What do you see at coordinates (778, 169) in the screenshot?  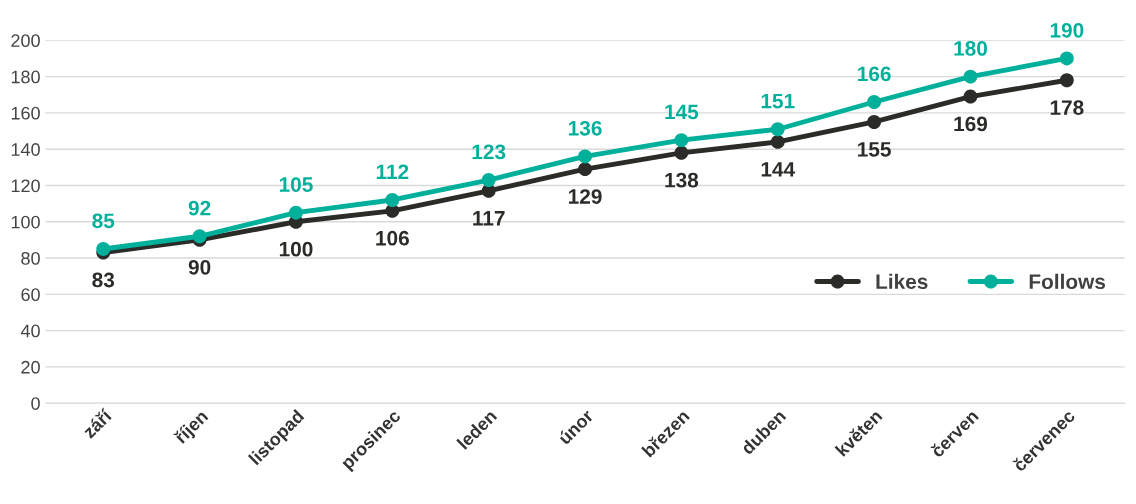 I see `data-label: 144` at bounding box center [778, 169].